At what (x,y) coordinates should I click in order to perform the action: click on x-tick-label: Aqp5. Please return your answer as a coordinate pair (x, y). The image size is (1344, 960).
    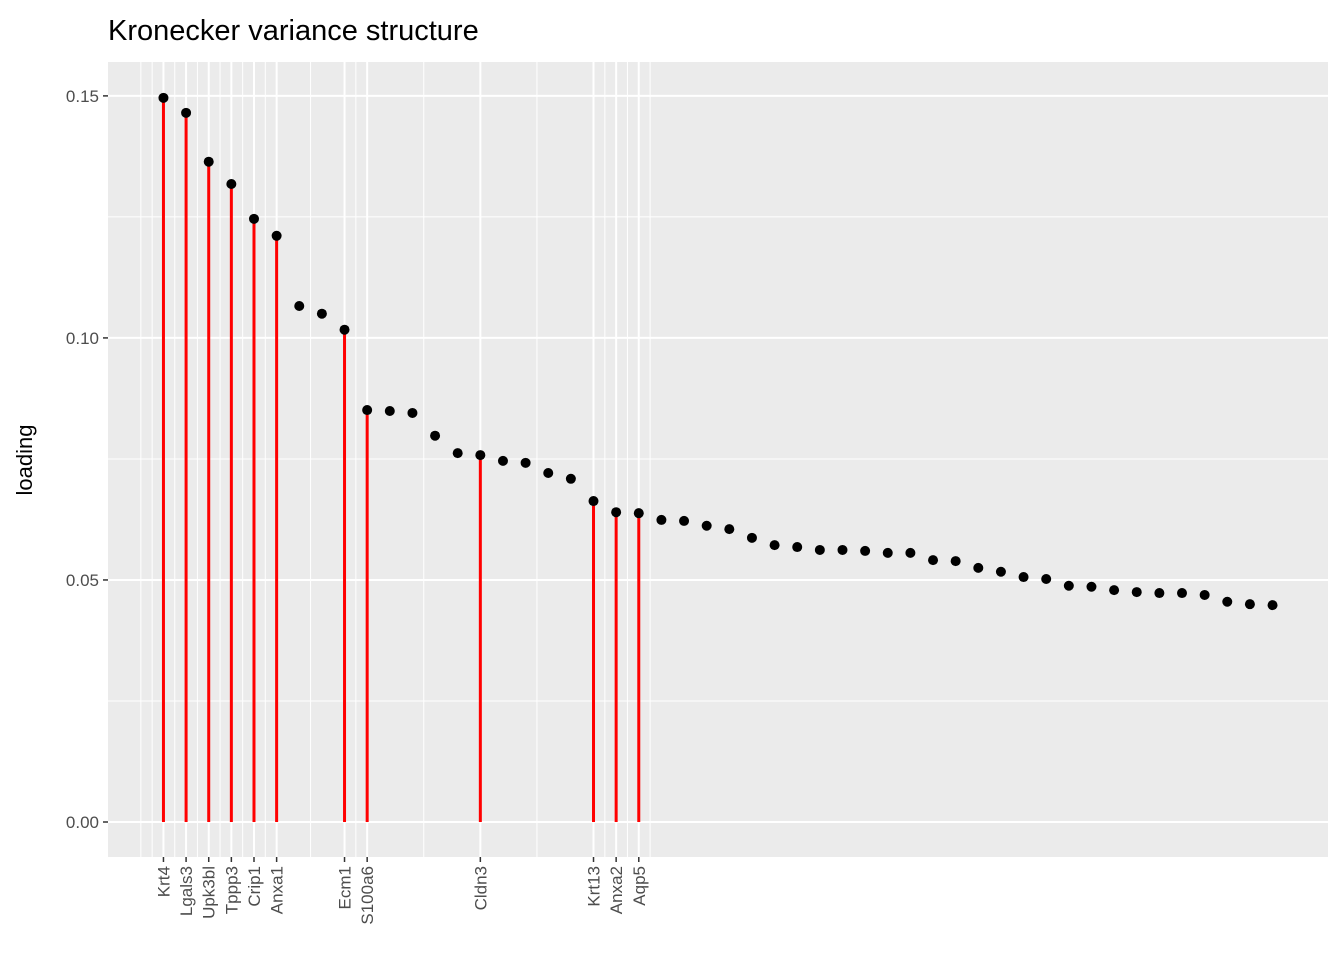
    Looking at the image, I should click on (639, 886).